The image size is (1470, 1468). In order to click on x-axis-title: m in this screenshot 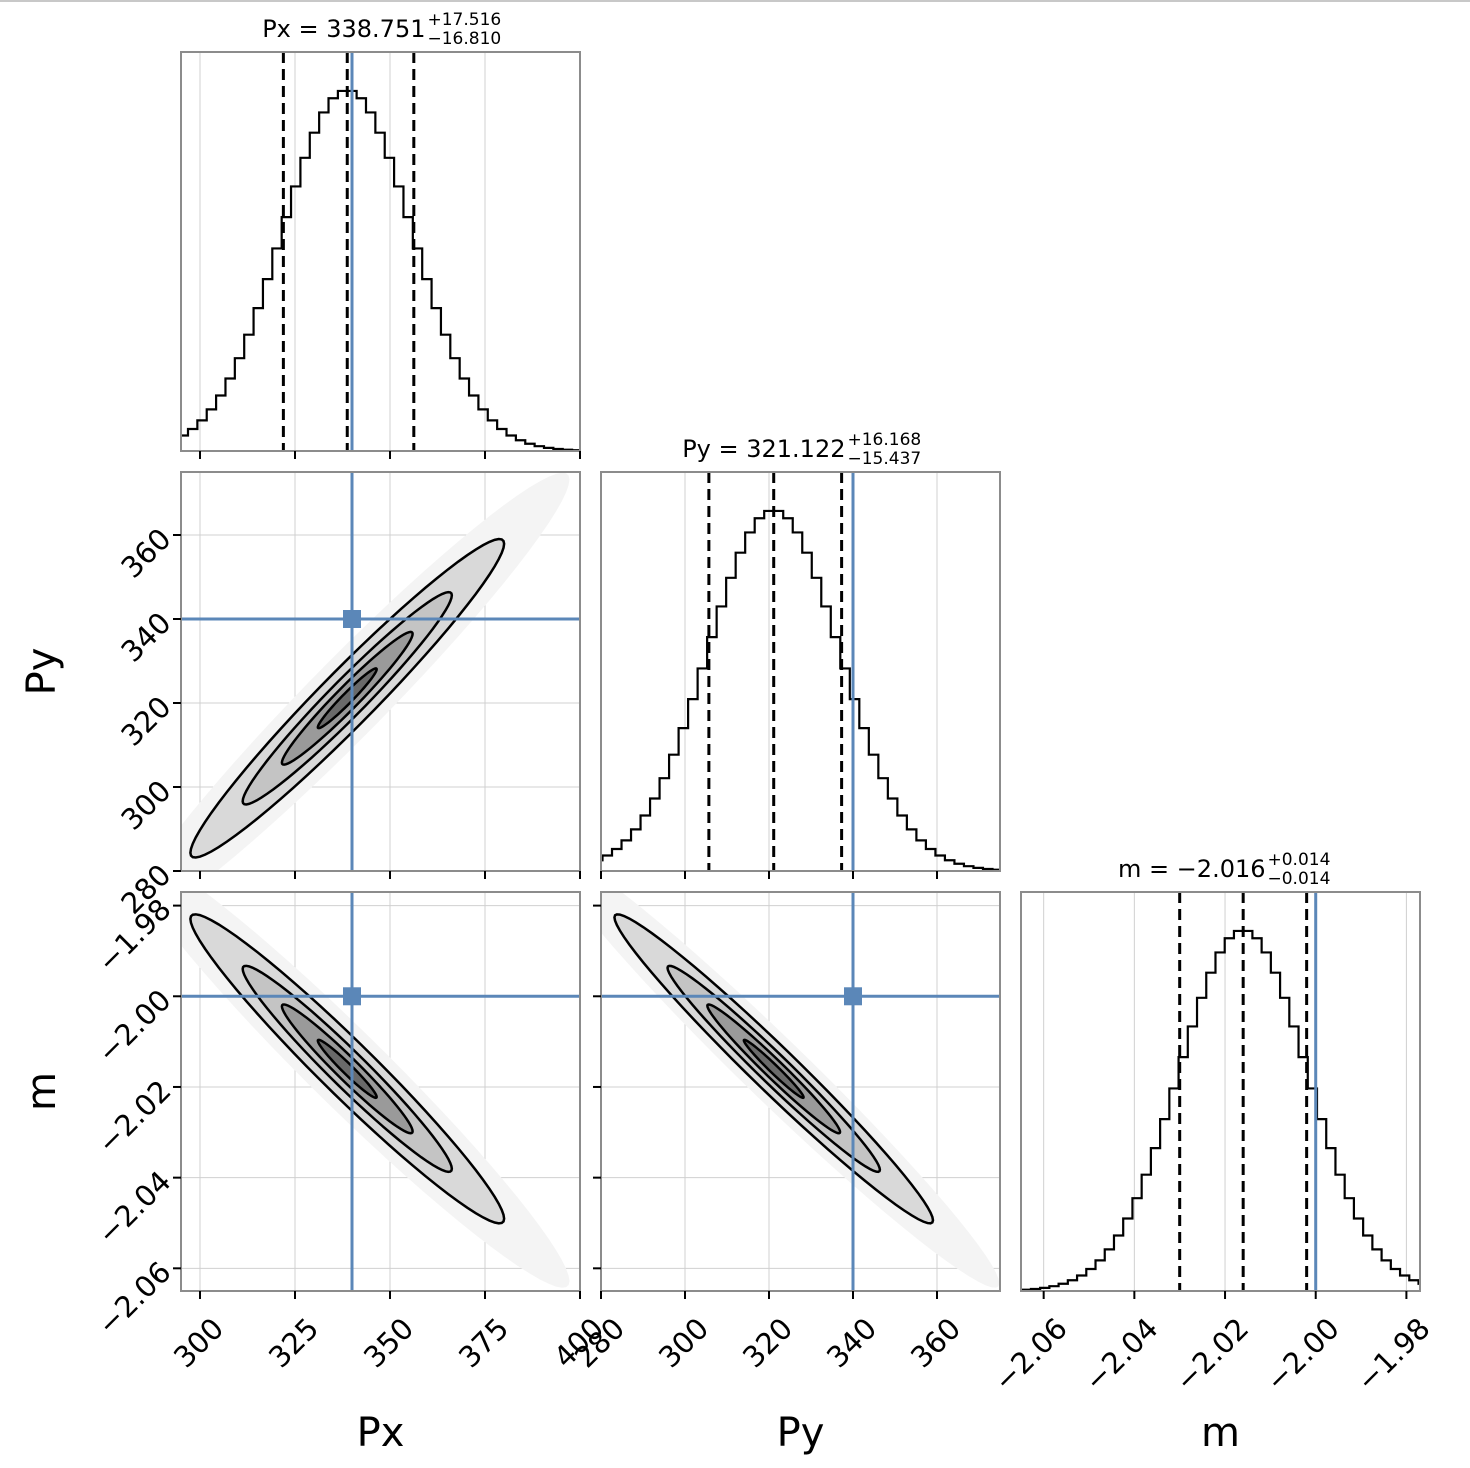, I will do `click(1220, 1433)`.